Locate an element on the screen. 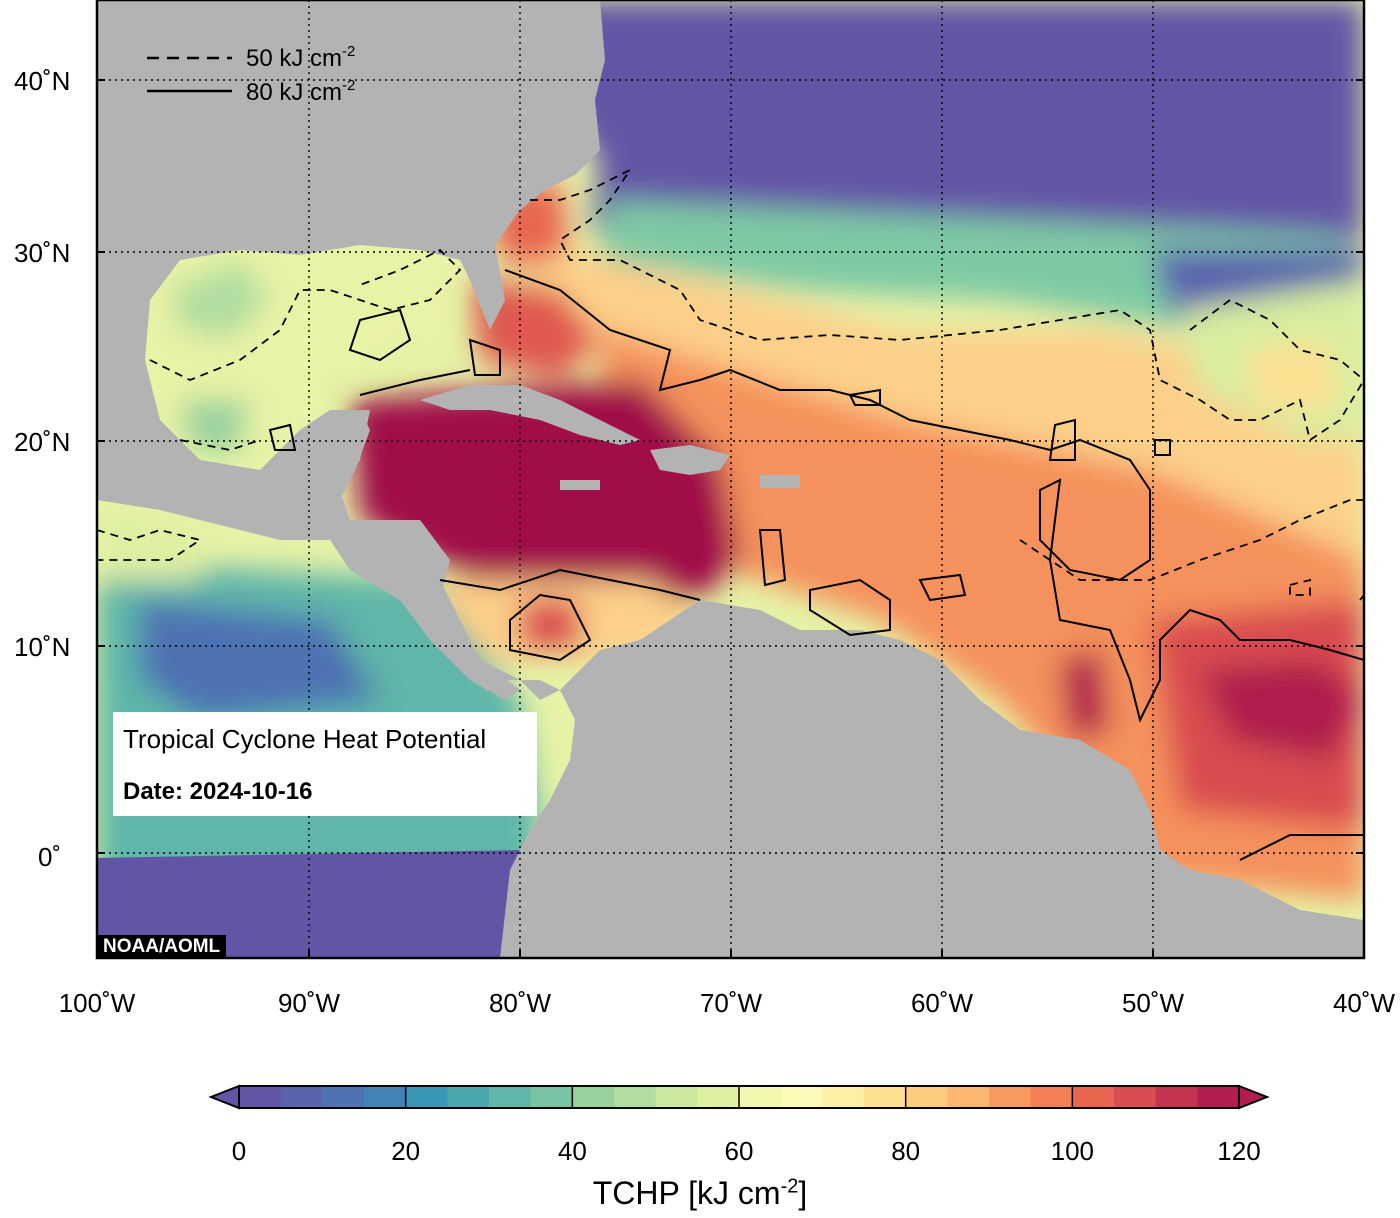 The width and height of the screenshot is (1400, 1218). colorbar is located at coordinates (739, 1097).